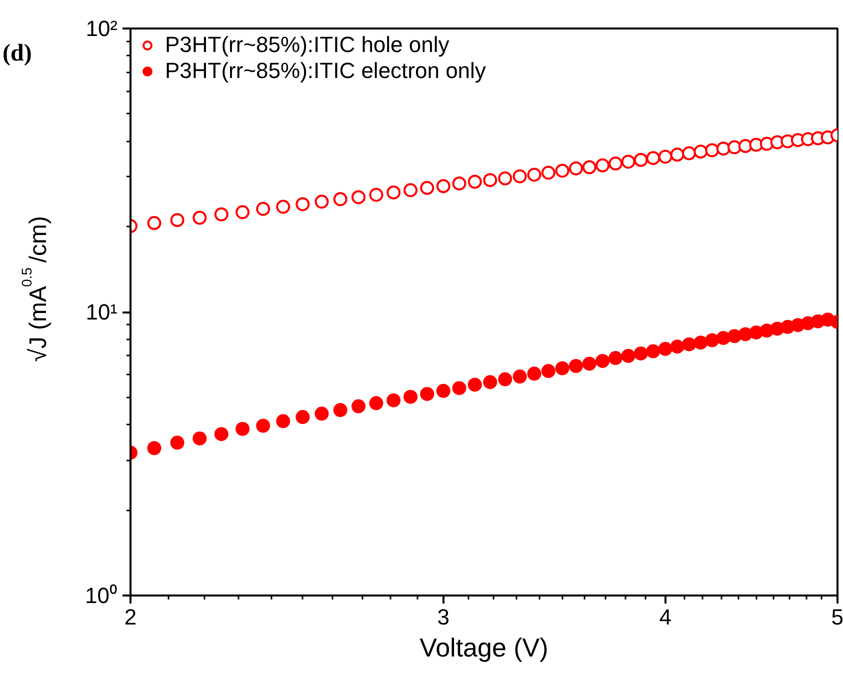 The width and height of the screenshot is (843, 684). What do you see at coordinates (35, 289) in the screenshot?
I see `y-axis-title: √J (mA0.5/cm)` at bounding box center [35, 289].